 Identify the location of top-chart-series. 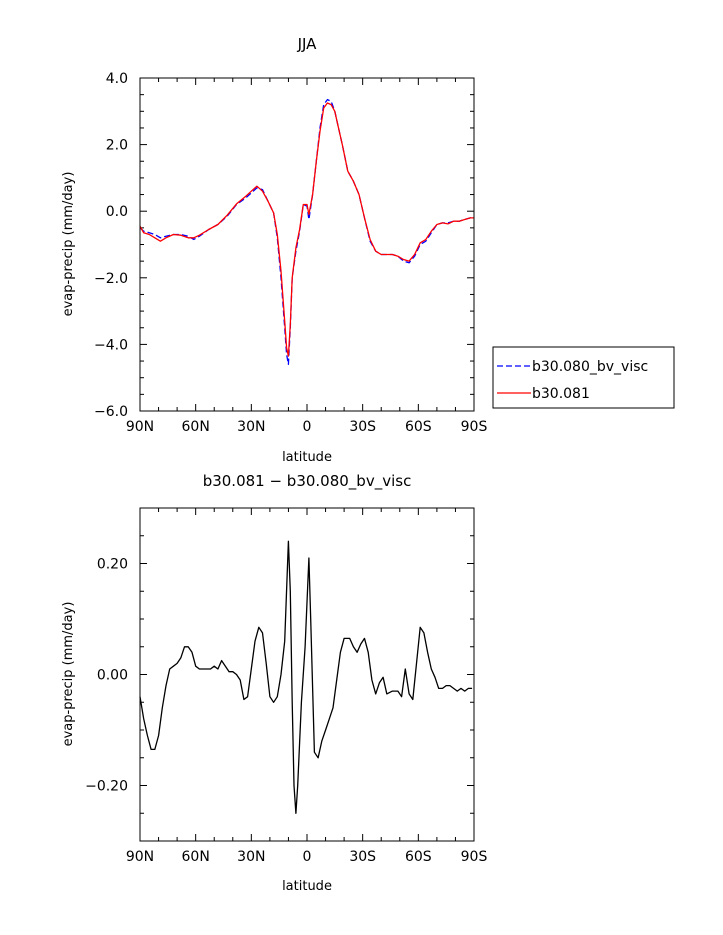
(306, 232).